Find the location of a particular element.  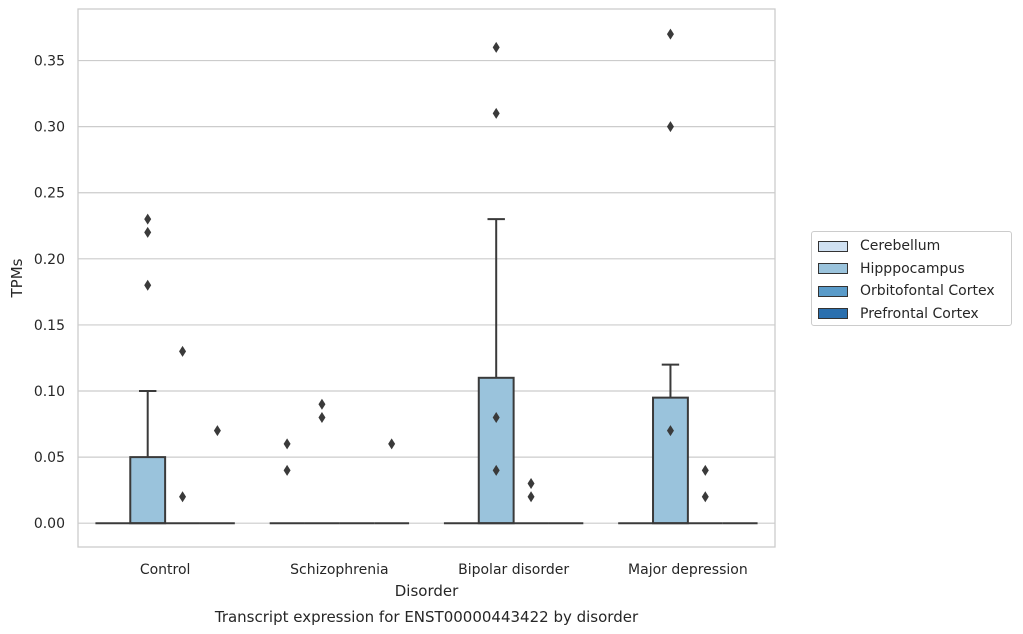

y-tick-label: 0.15 is located at coordinates (49, 326).